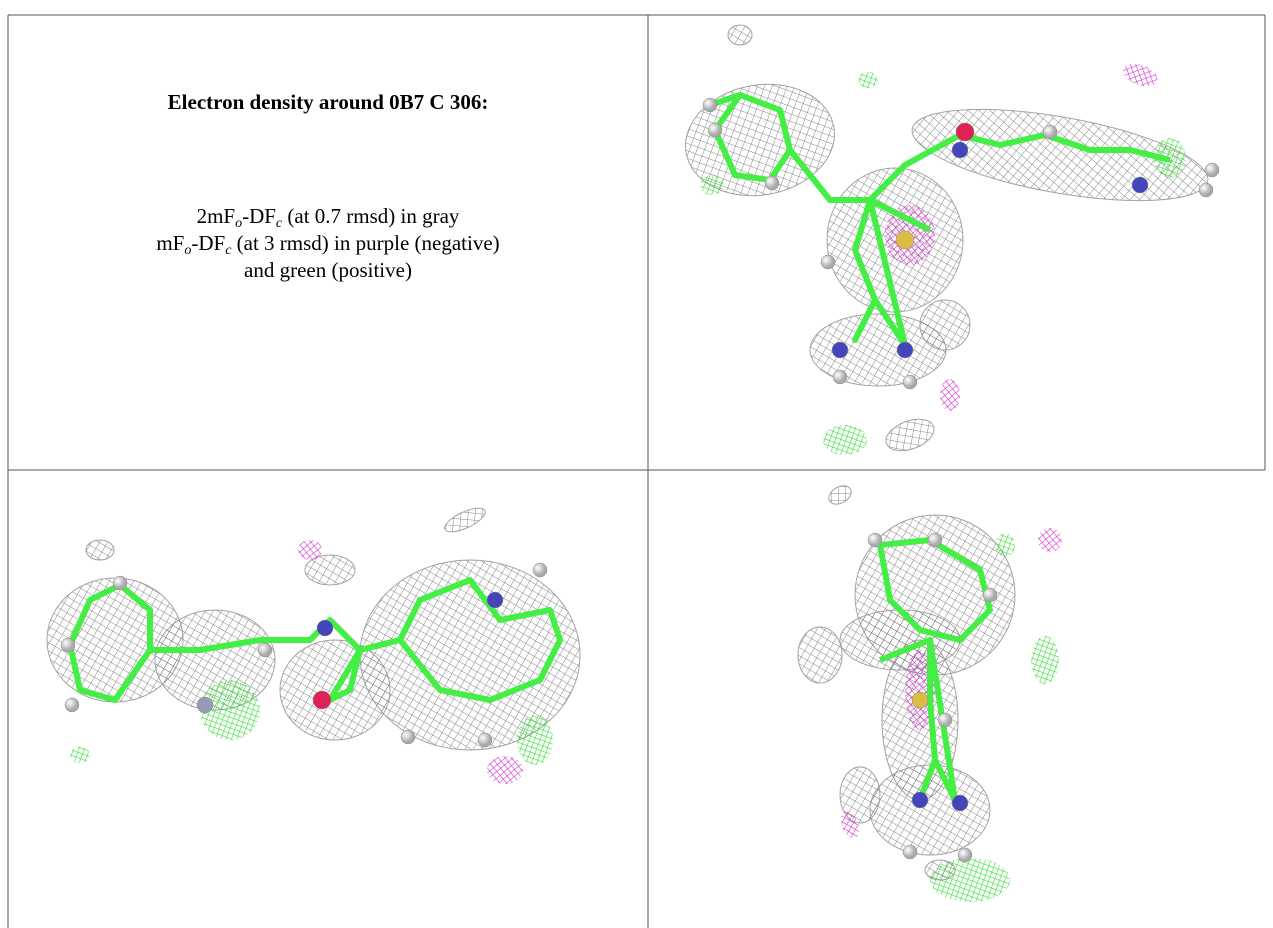 The height and width of the screenshot is (928, 1273). I want to click on text: (at 3 rmsd) in purple (negative), so click(365, 243).